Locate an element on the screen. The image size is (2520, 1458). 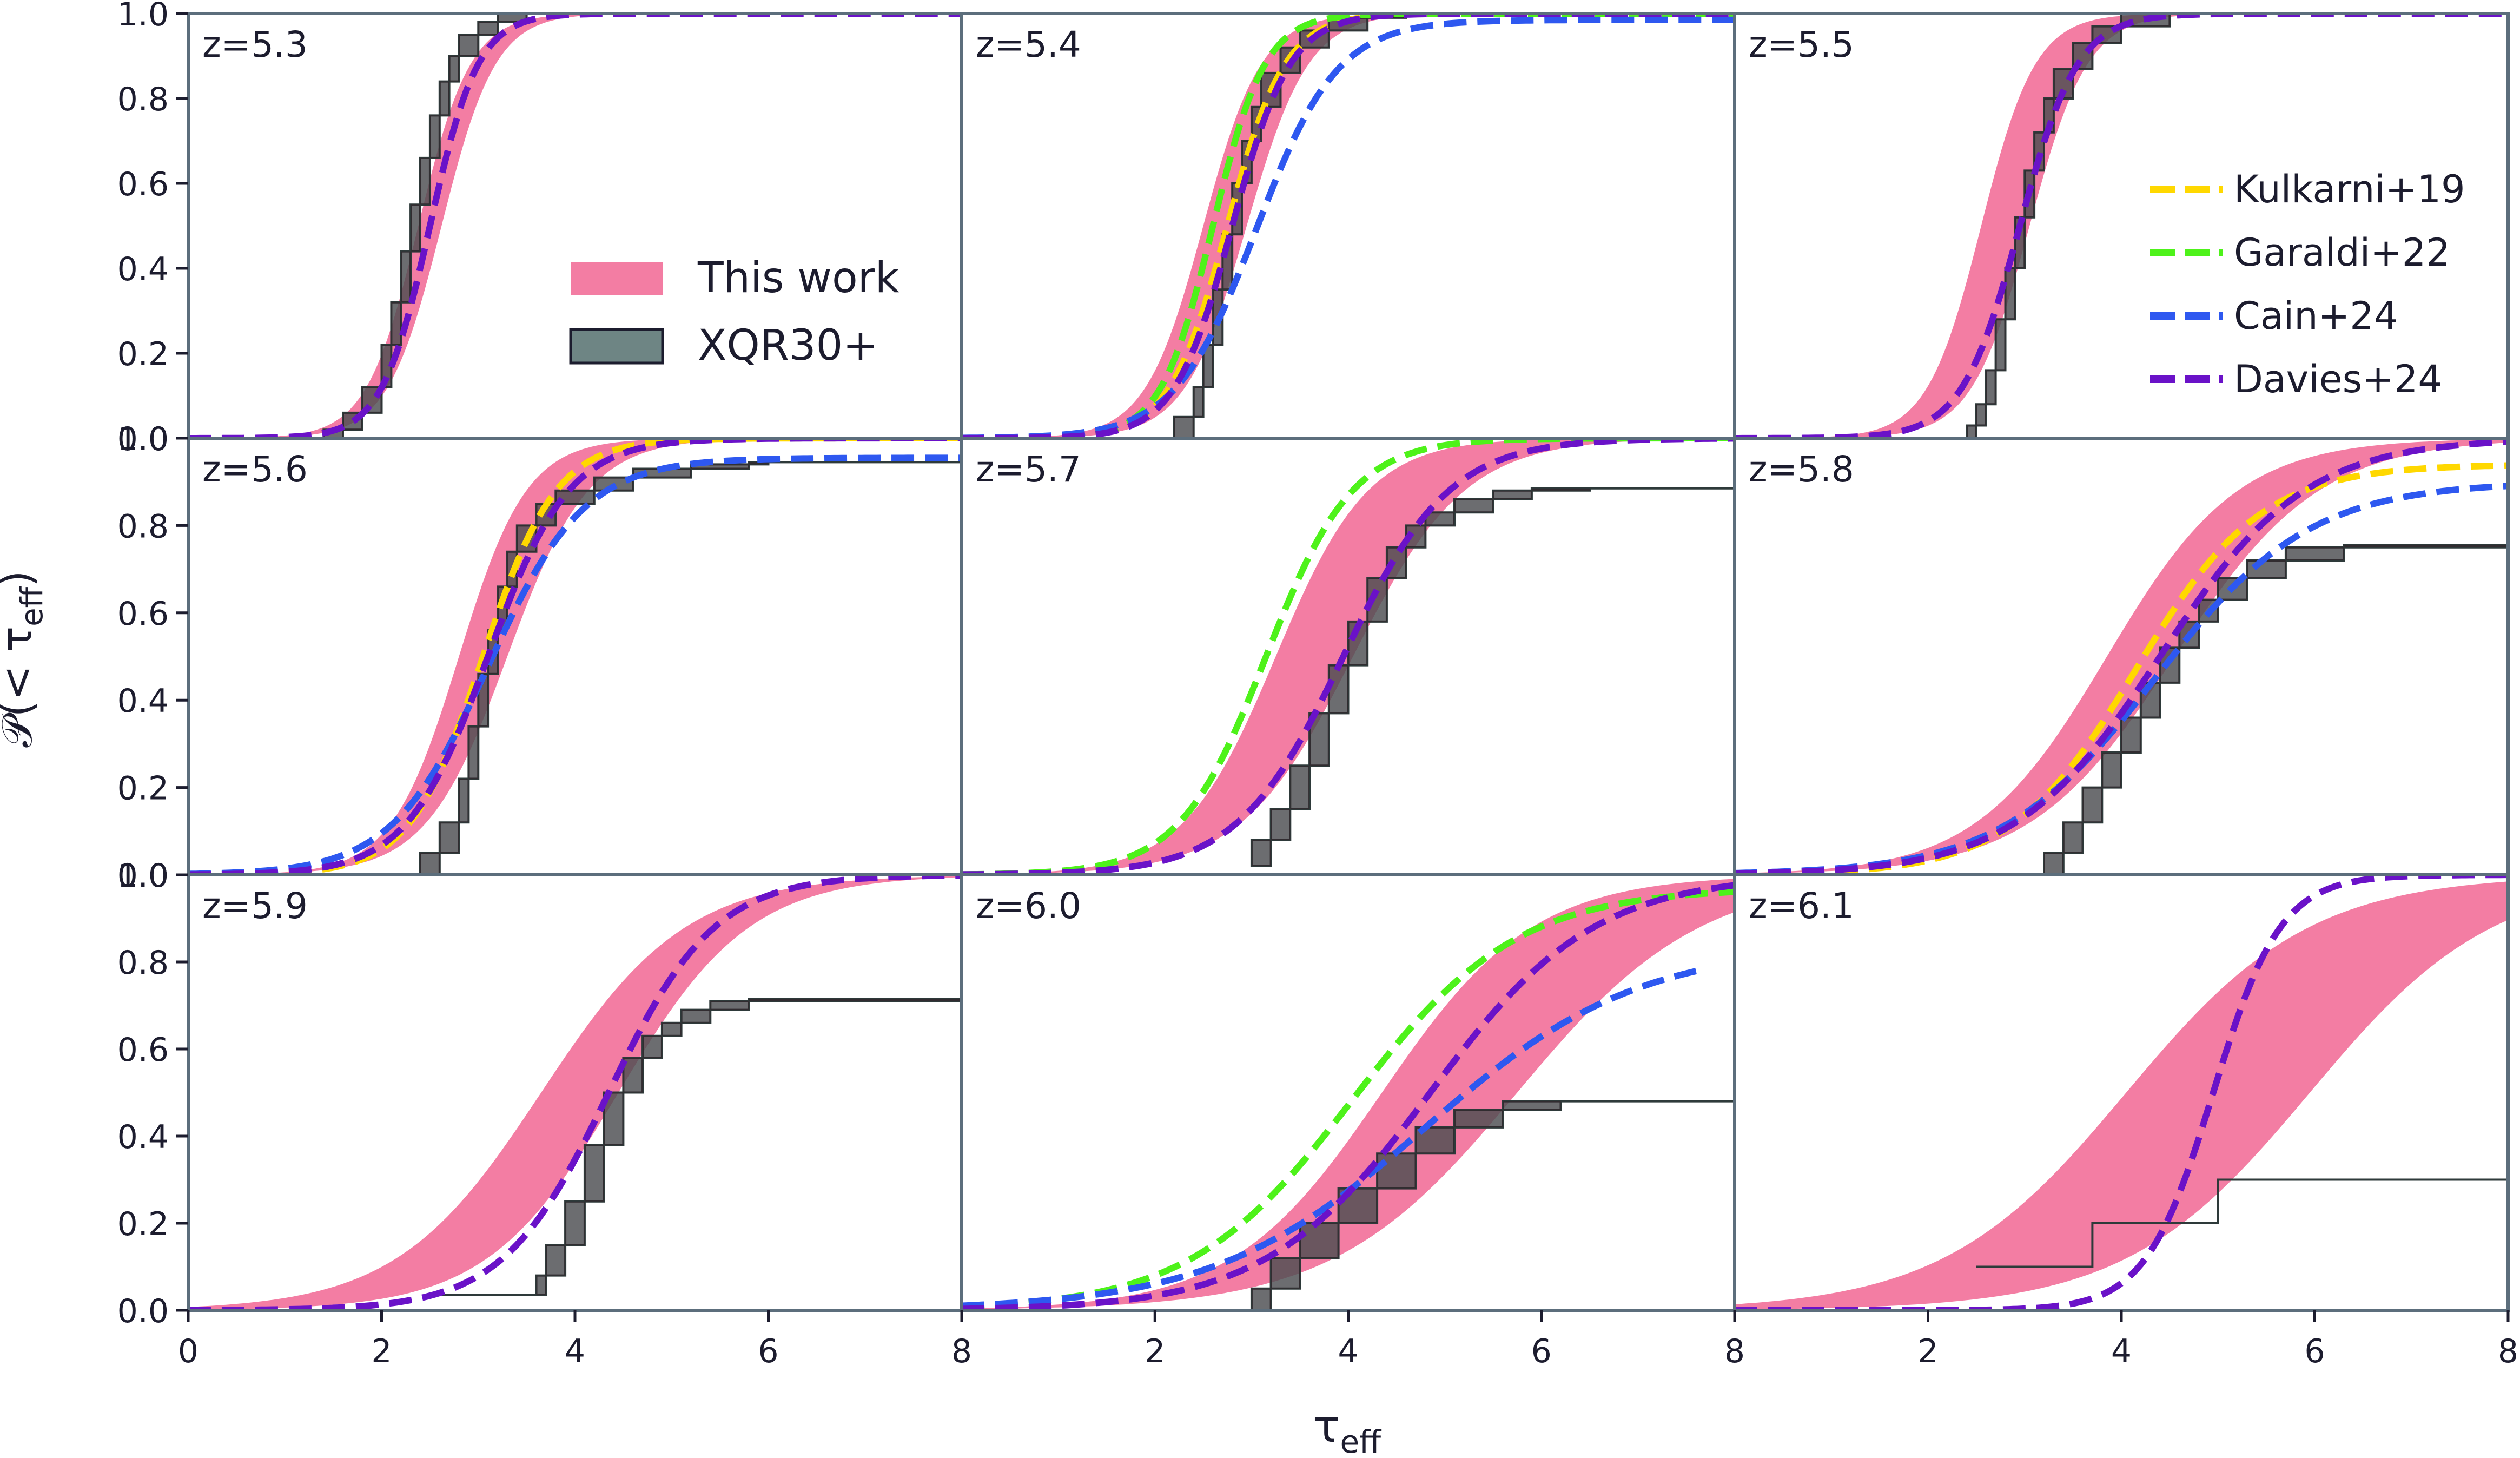
panel-z-5-8: z=5.8 is located at coordinates (2121, 656).